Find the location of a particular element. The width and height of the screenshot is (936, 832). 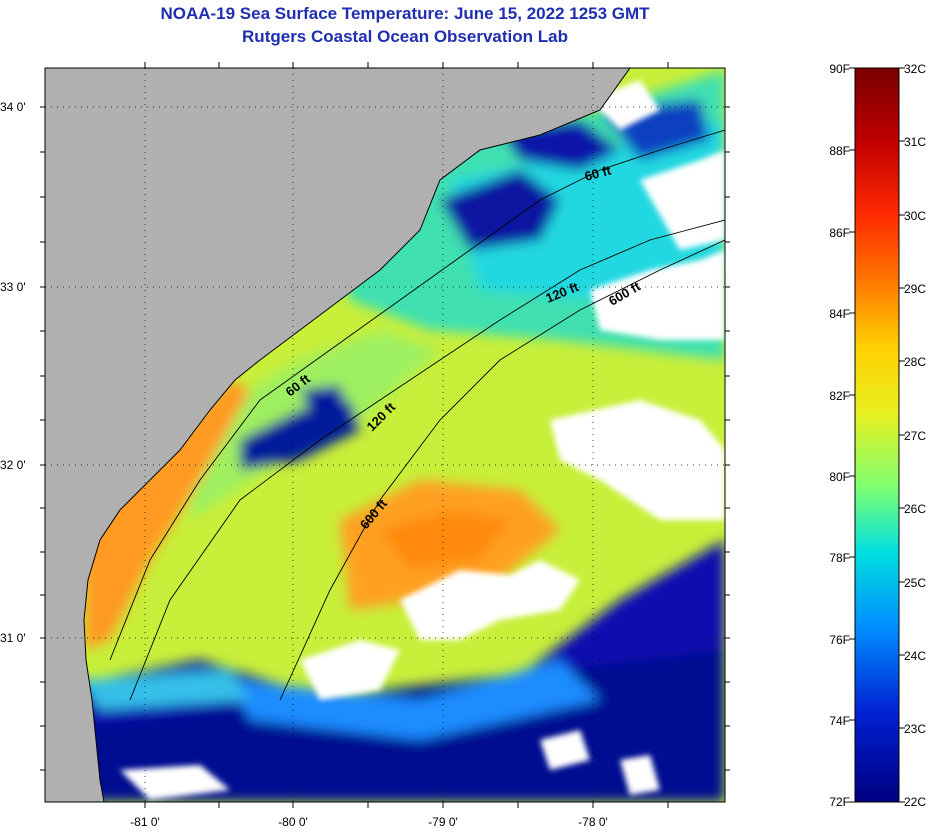

cbar-f-74: 74F is located at coordinates (839, 721).